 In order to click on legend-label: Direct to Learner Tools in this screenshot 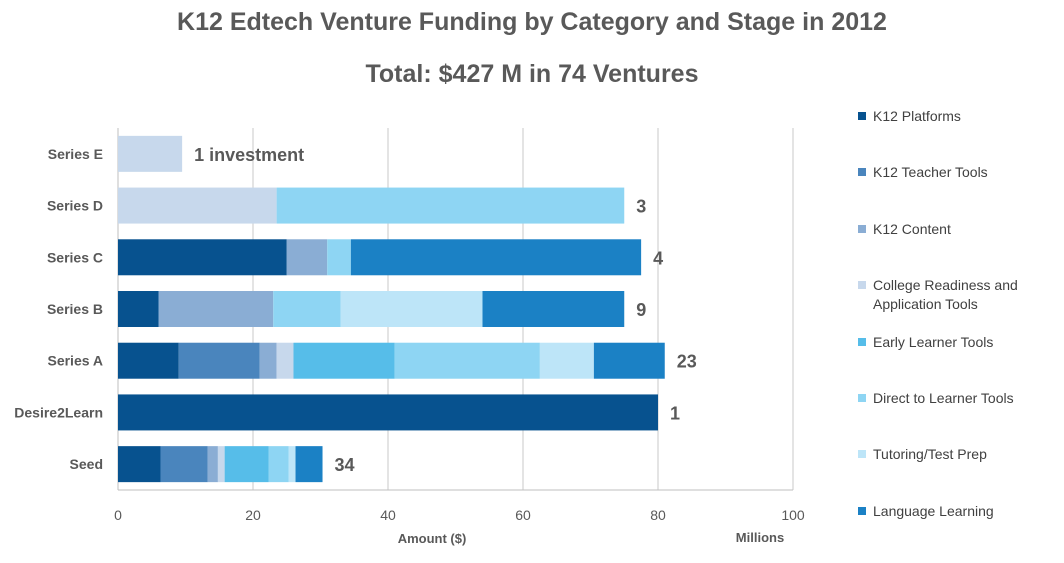, I will do `click(943, 398)`.